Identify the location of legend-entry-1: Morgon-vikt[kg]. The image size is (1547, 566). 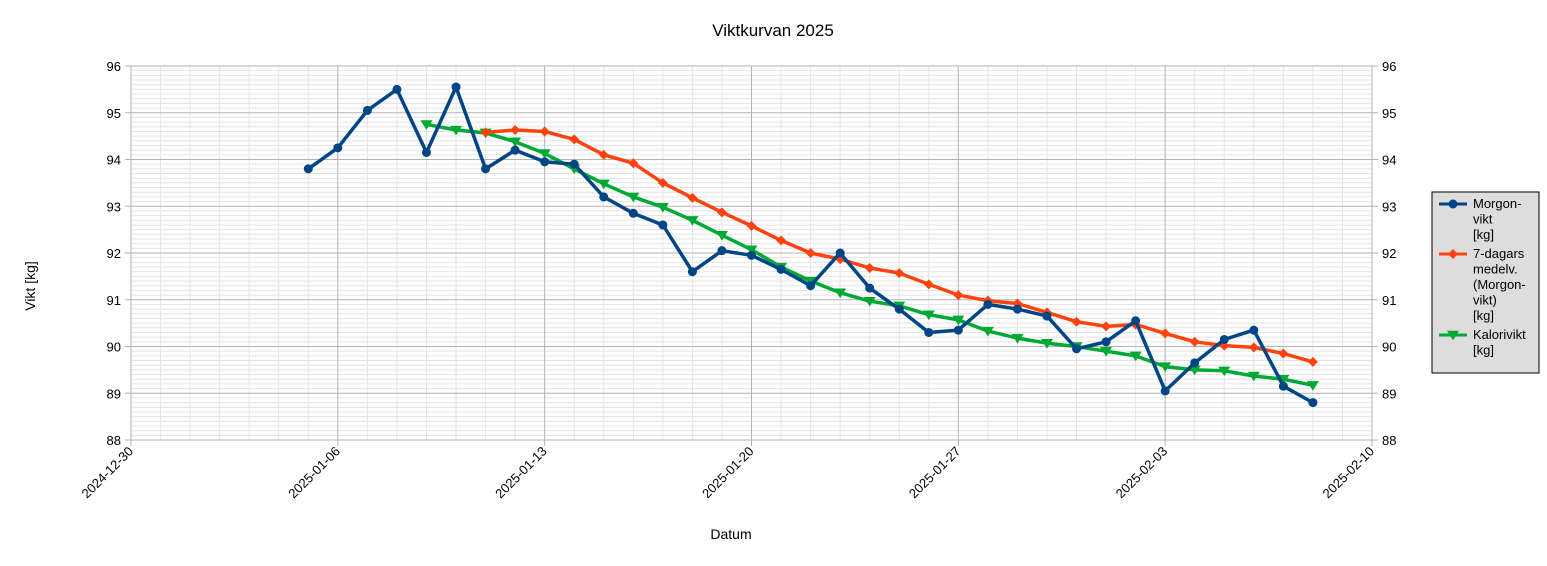
(1480, 219).